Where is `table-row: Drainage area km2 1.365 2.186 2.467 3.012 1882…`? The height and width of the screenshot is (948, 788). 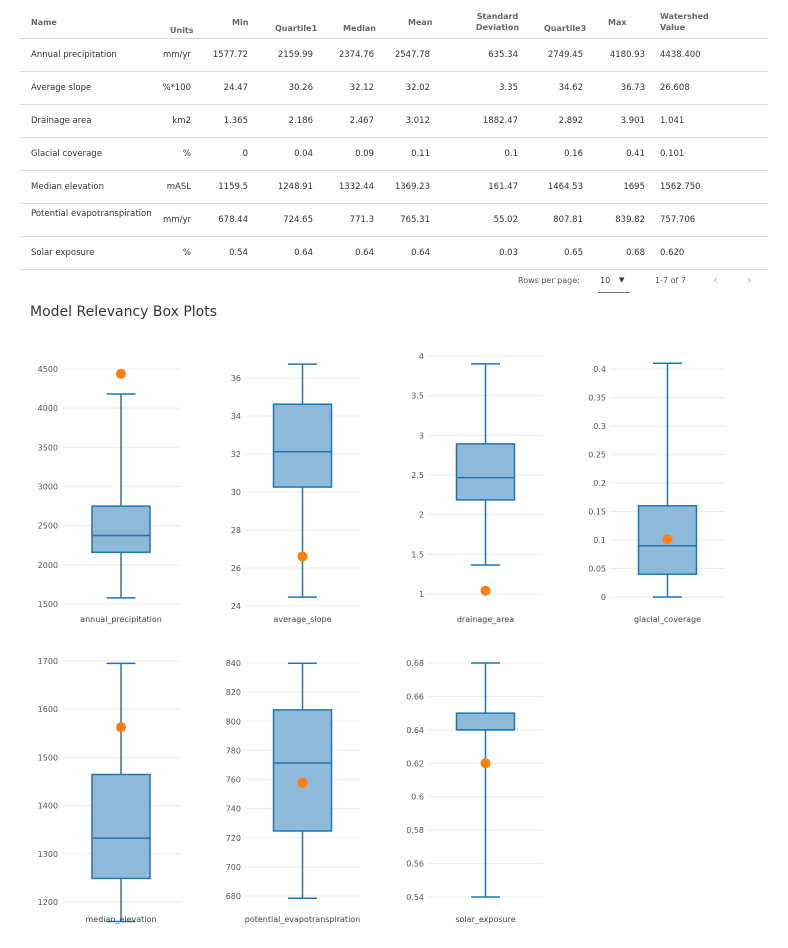 table-row: Drainage area km2 1.365 2.186 2.467 3.012 1882… is located at coordinates (394, 121).